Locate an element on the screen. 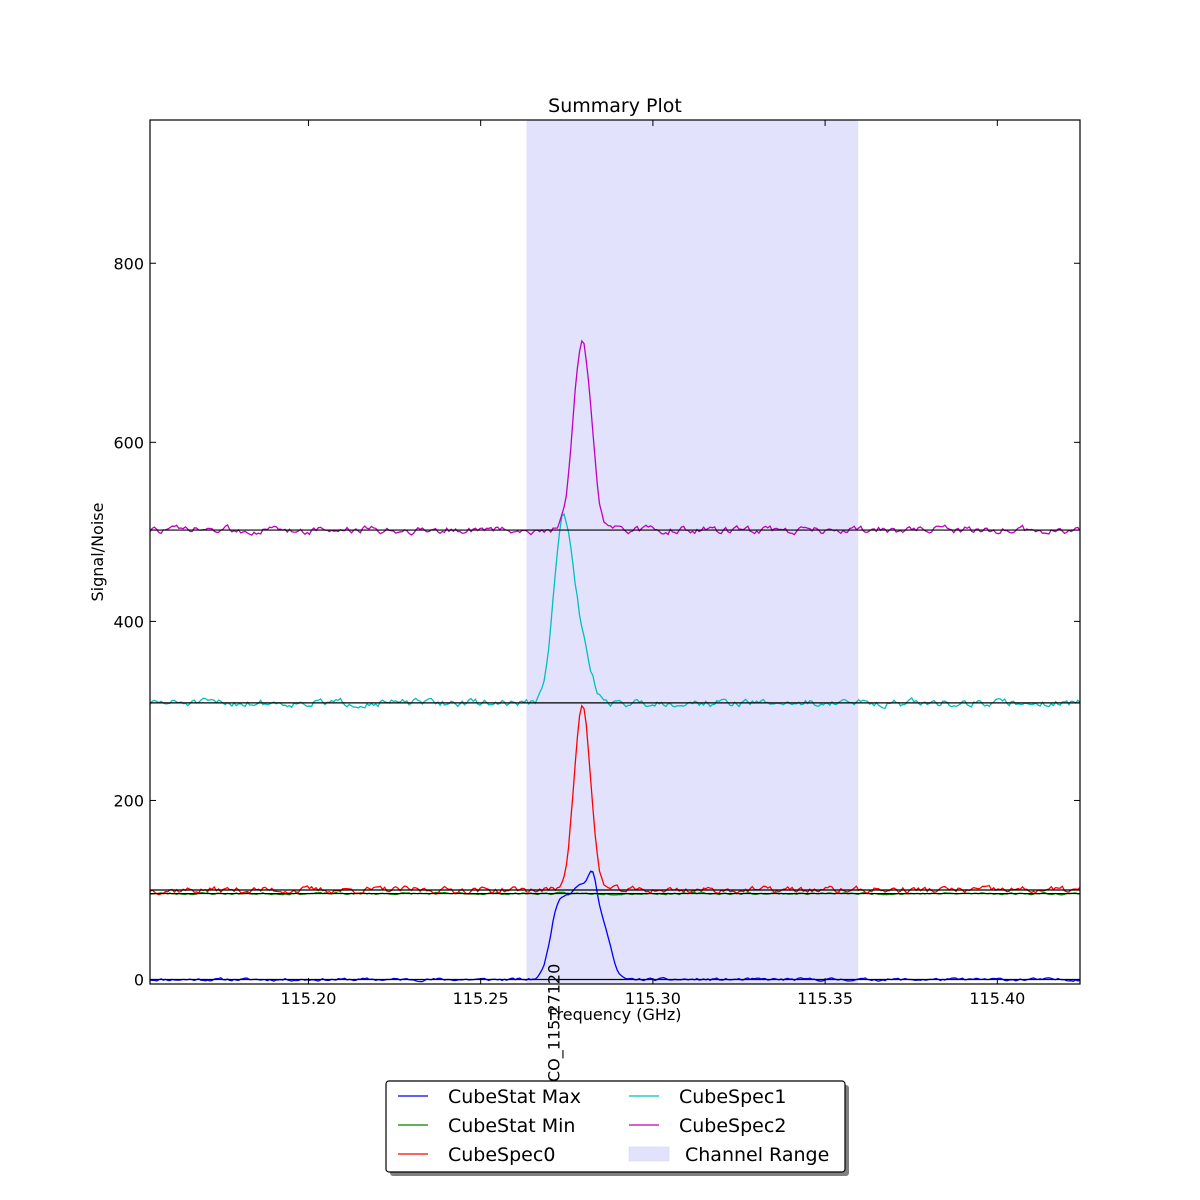  legend-label-1: CubeStat Min is located at coordinates (511, 1126).